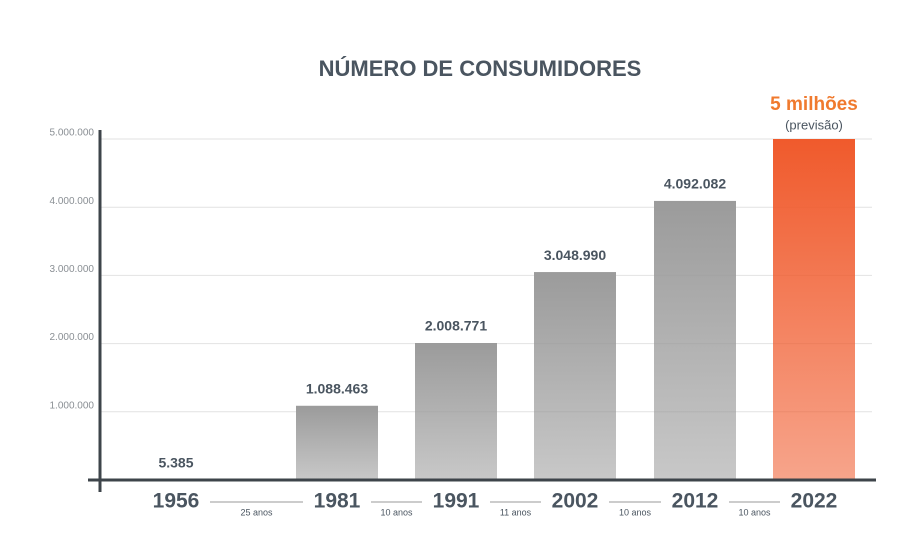  Describe the element at coordinates (814, 104) in the screenshot. I see `value-label: 5 milhões` at that location.